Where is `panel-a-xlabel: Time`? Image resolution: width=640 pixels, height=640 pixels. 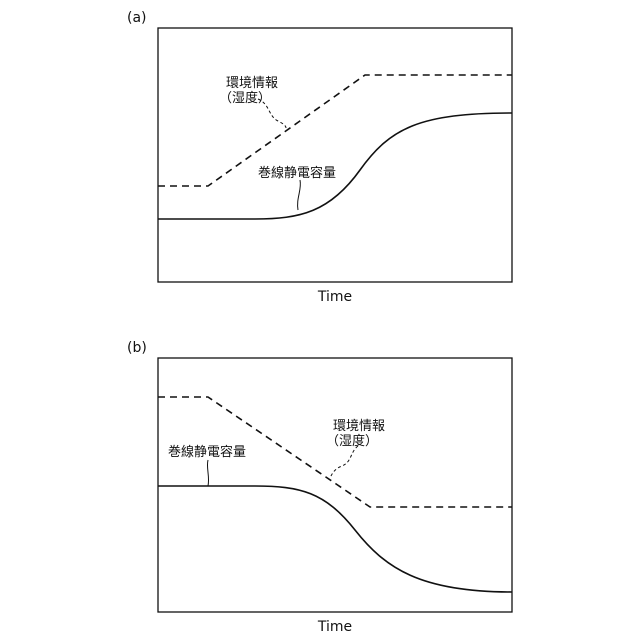 panel-a-xlabel: Time is located at coordinates (334, 297).